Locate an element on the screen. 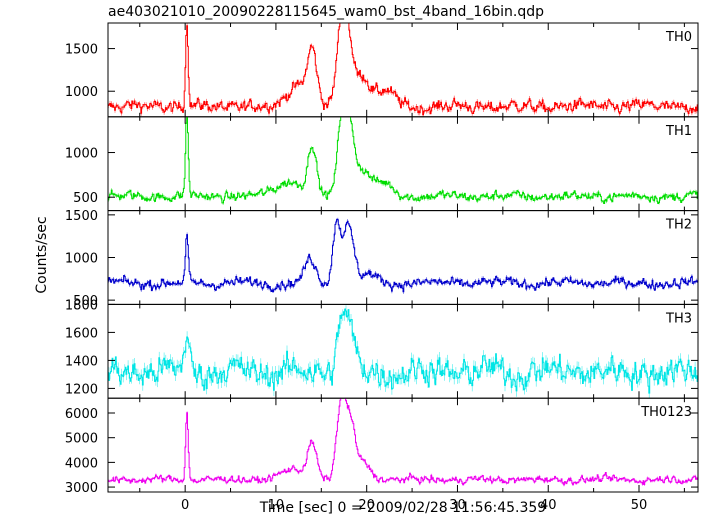 This screenshot has height=516, width=717. y-tick-label: 5000 is located at coordinates (81, 439).